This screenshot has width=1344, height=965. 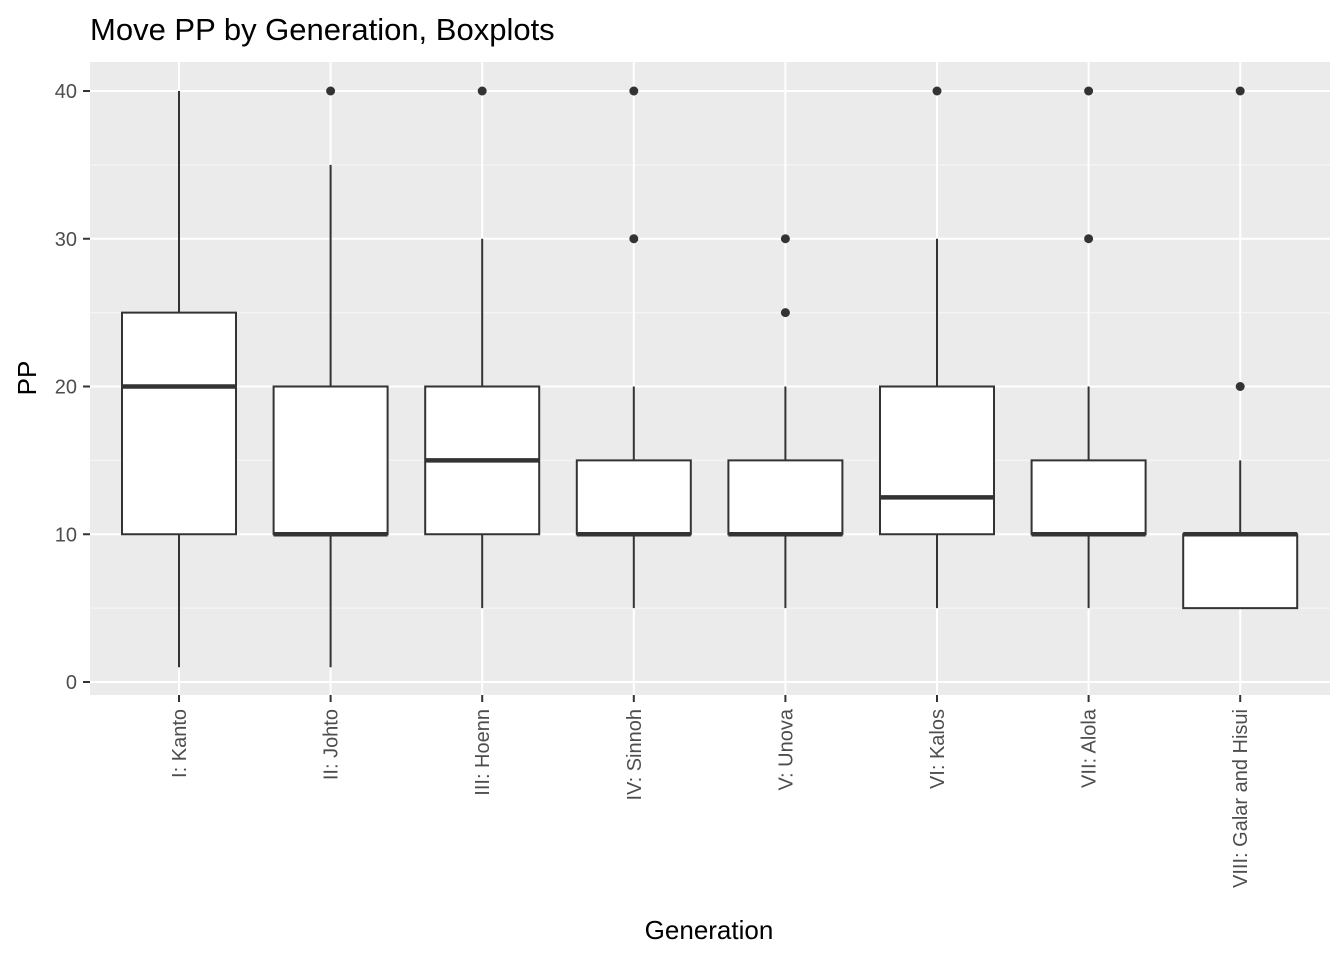 What do you see at coordinates (938, 749) in the screenshot?
I see `x-tick-label: VI: Kalos` at bounding box center [938, 749].